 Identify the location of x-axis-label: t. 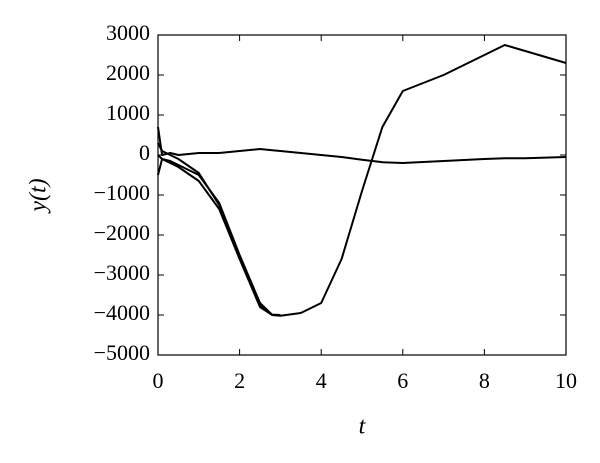
(363, 427).